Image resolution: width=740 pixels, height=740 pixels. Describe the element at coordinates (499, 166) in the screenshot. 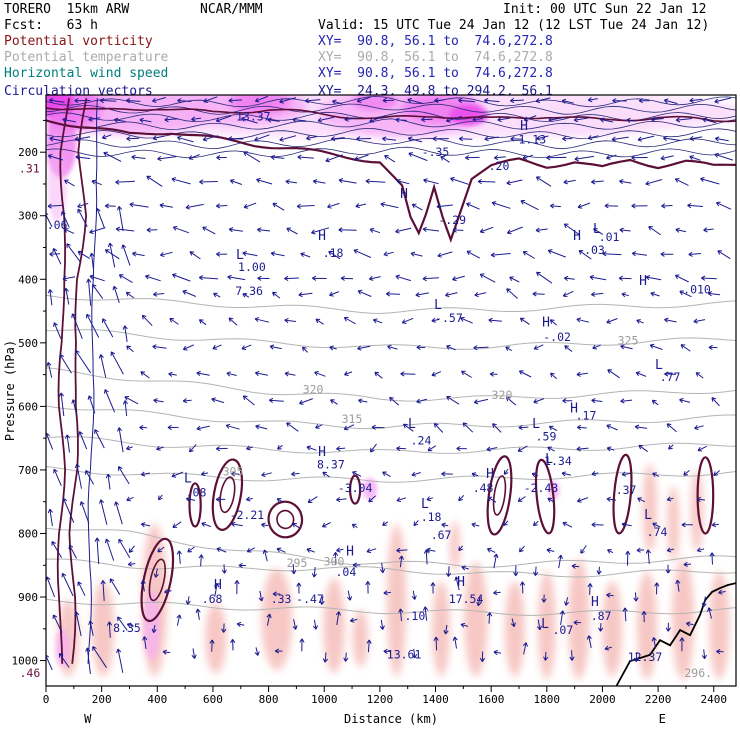

I see `contour-value-label: .20` at that location.